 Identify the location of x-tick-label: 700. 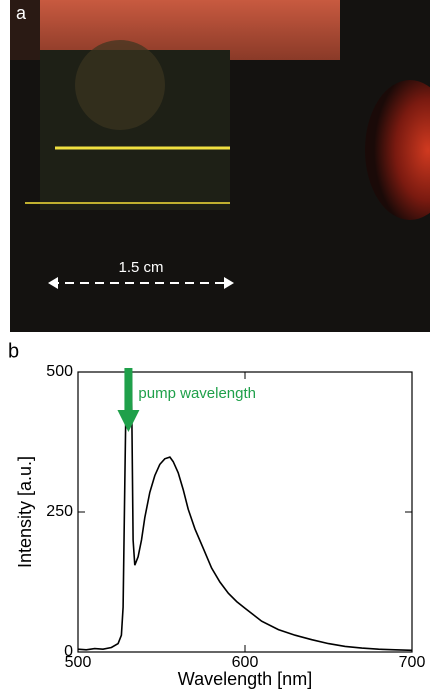
(412, 662).